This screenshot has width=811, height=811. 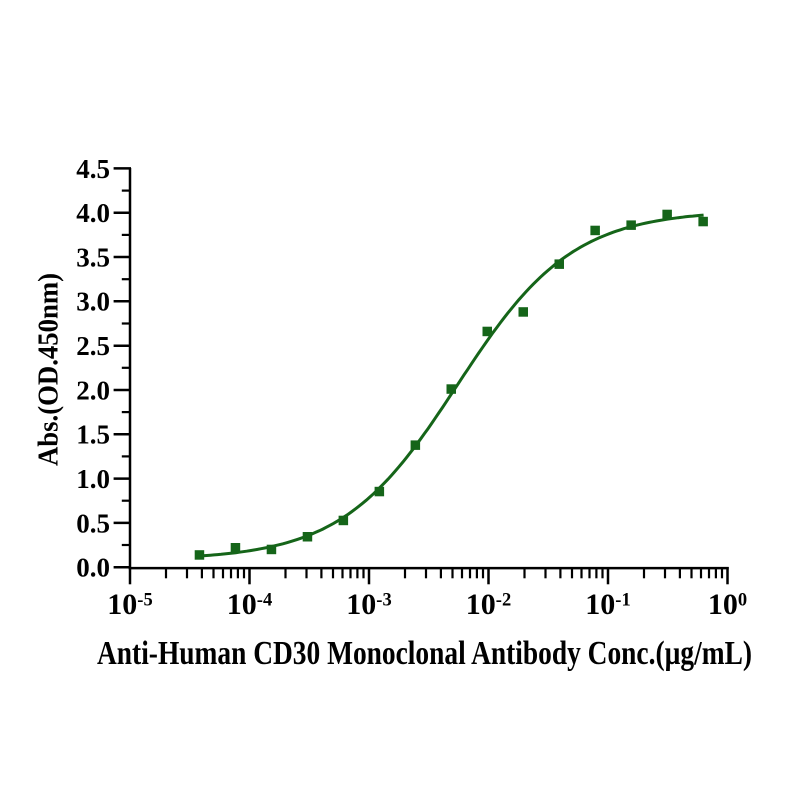 I want to click on svg-text: 2.5, so click(x=93, y=346).